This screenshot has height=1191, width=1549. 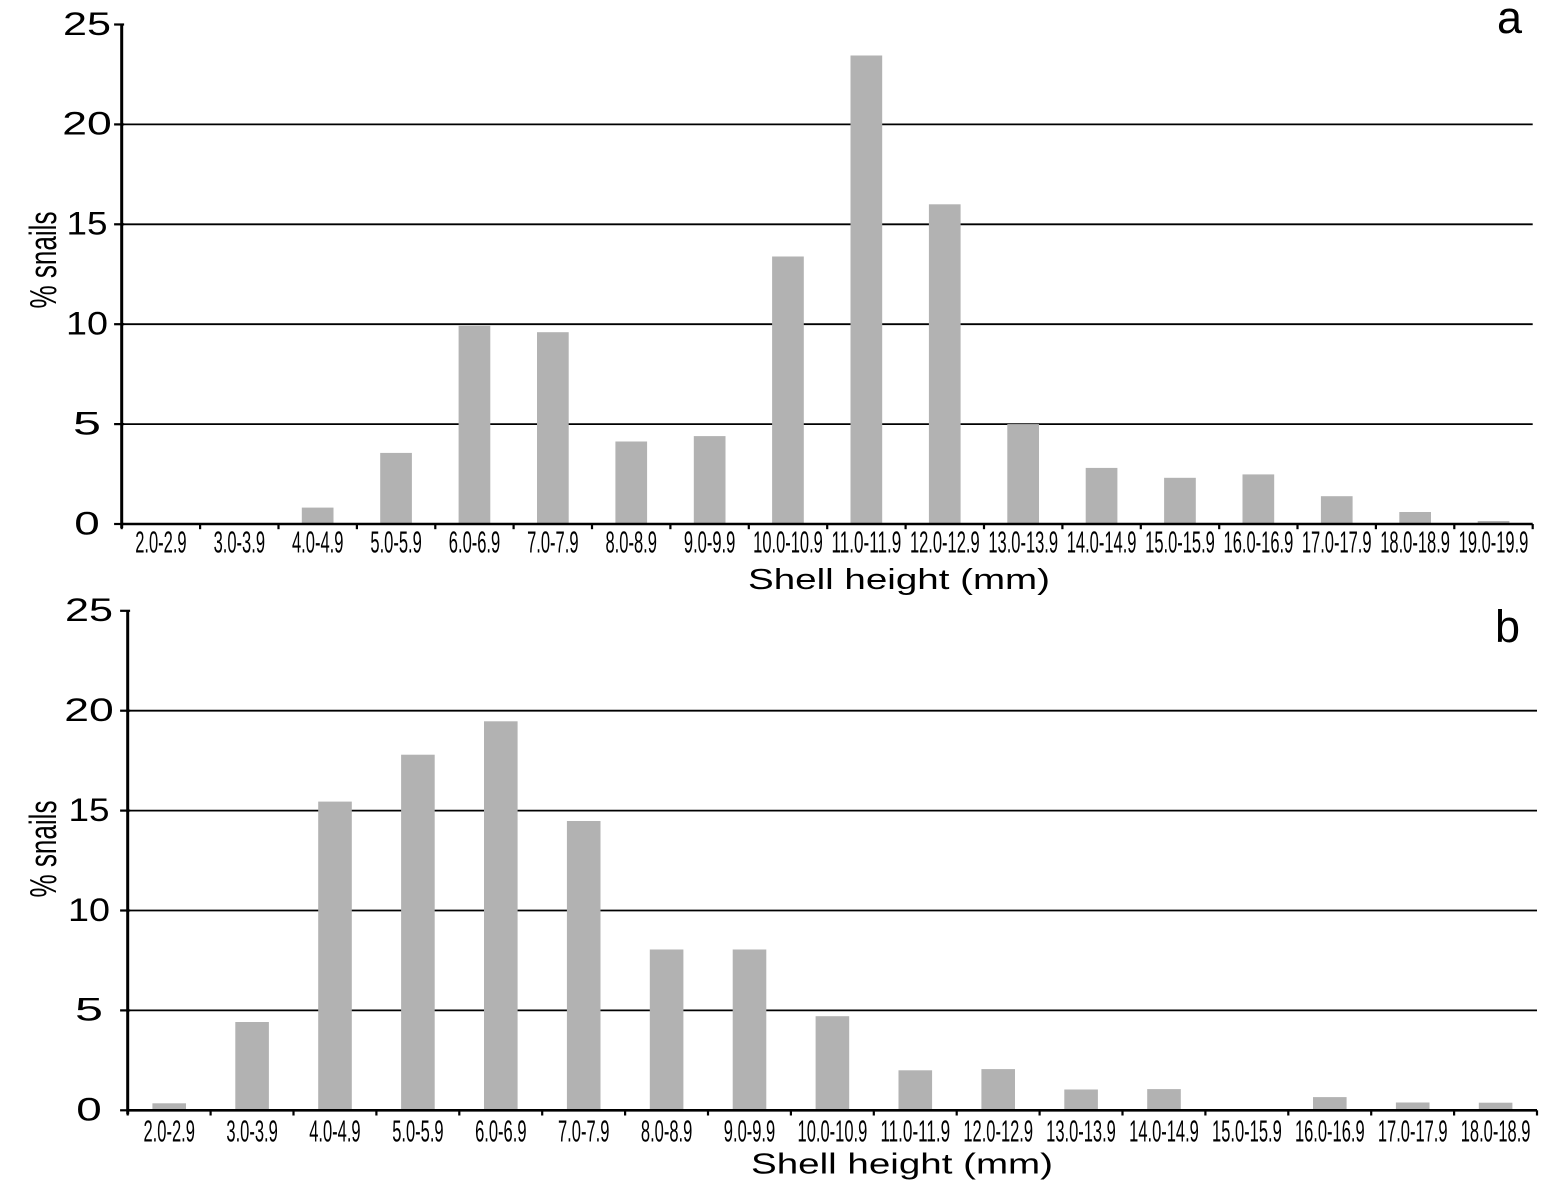 I want to click on svg-text: 19.0-19.9, so click(x=1494, y=542).